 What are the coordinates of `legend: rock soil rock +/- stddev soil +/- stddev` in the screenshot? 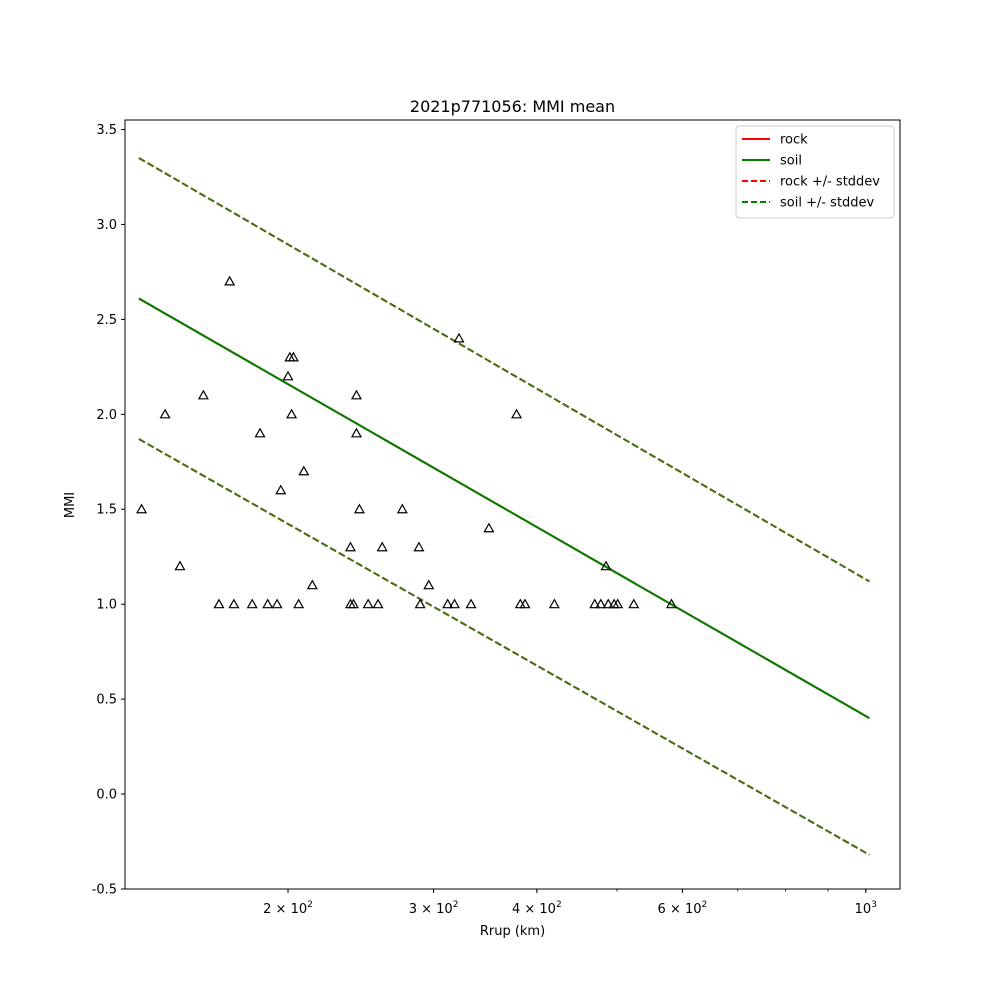 It's located at (815, 172).